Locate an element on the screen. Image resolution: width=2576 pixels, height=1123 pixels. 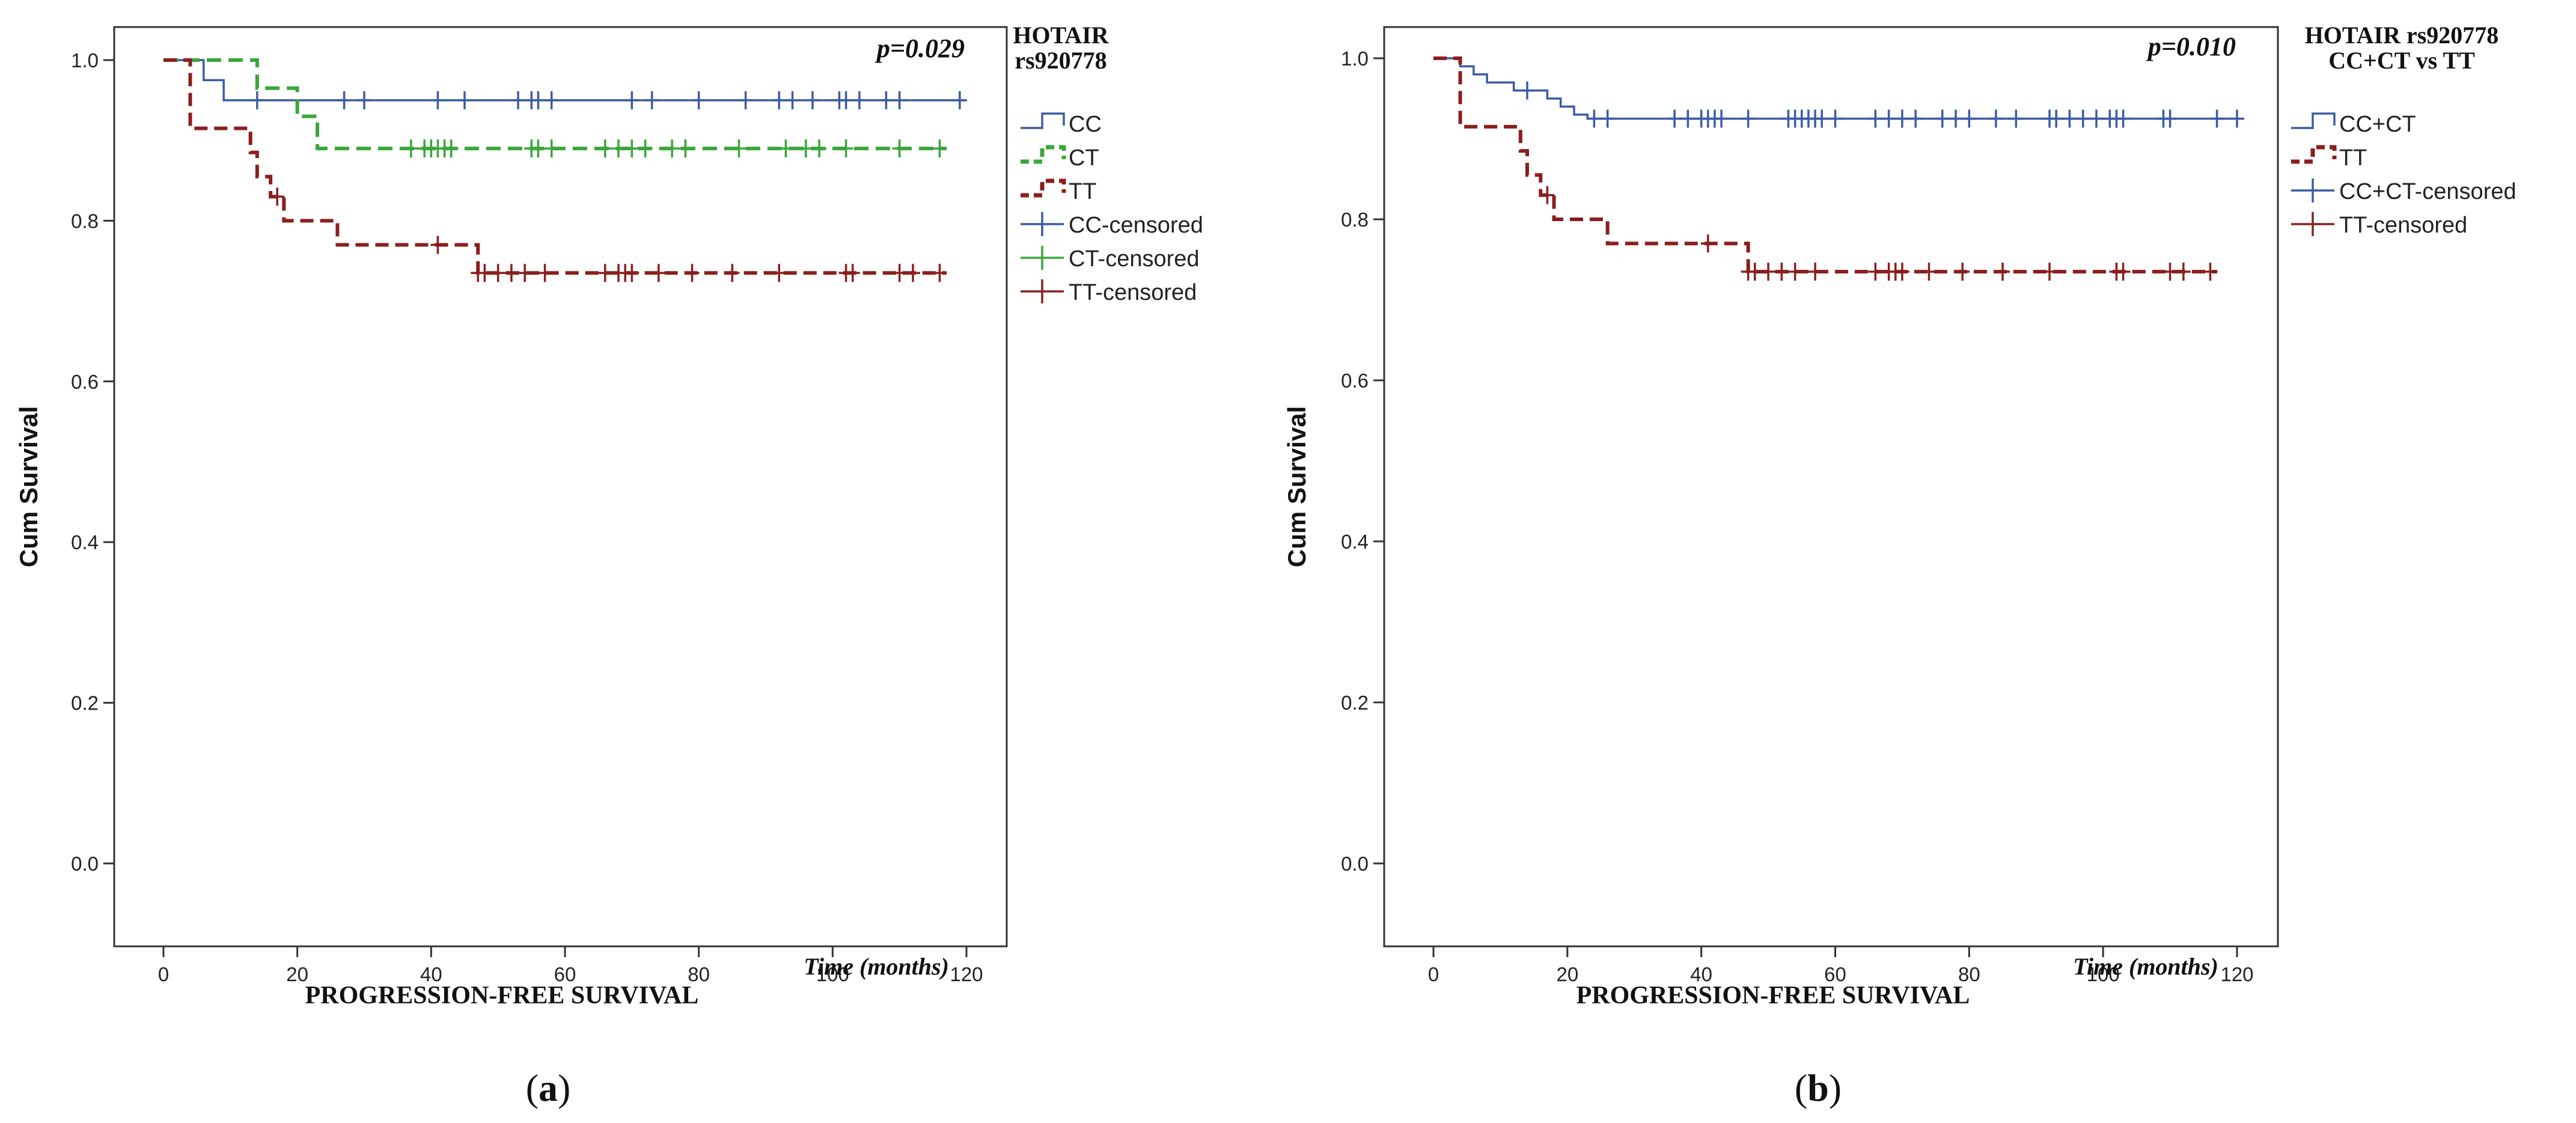
legend-label: CC is located at coordinates (1085, 125).